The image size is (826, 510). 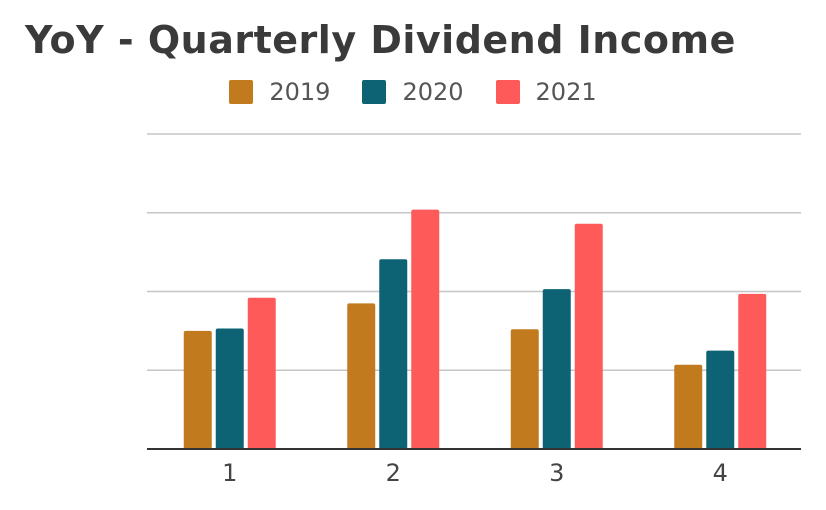 I want to click on legend-item-2019: 2019, so click(x=279, y=92).